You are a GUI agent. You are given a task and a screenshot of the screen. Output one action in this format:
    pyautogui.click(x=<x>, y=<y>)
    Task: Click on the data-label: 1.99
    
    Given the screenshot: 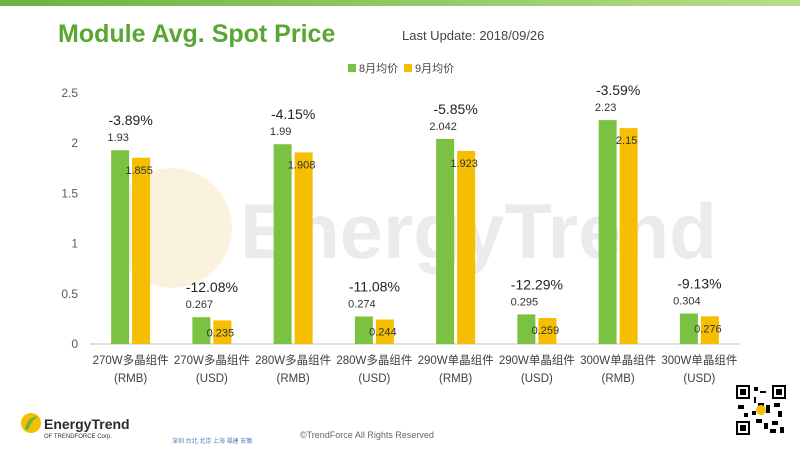 What is the action you would take?
    pyautogui.click(x=280, y=132)
    